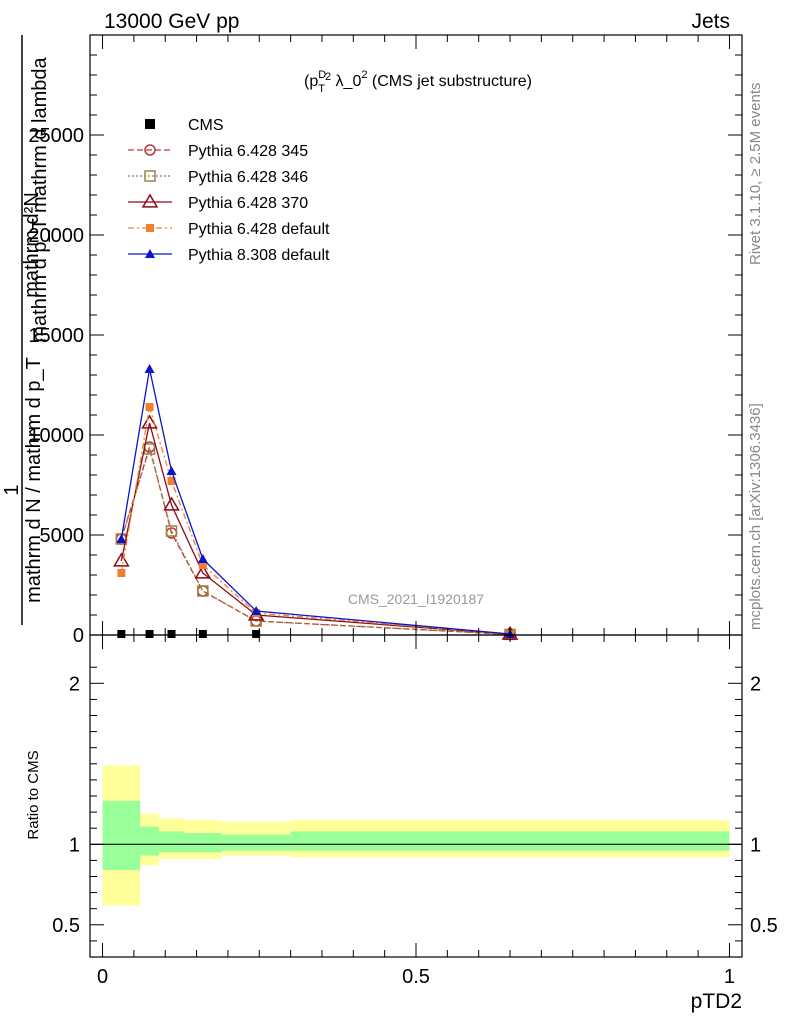  What do you see at coordinates (66, 926) in the screenshot?
I see `ratio-ytick-label-left: 0.5` at bounding box center [66, 926].